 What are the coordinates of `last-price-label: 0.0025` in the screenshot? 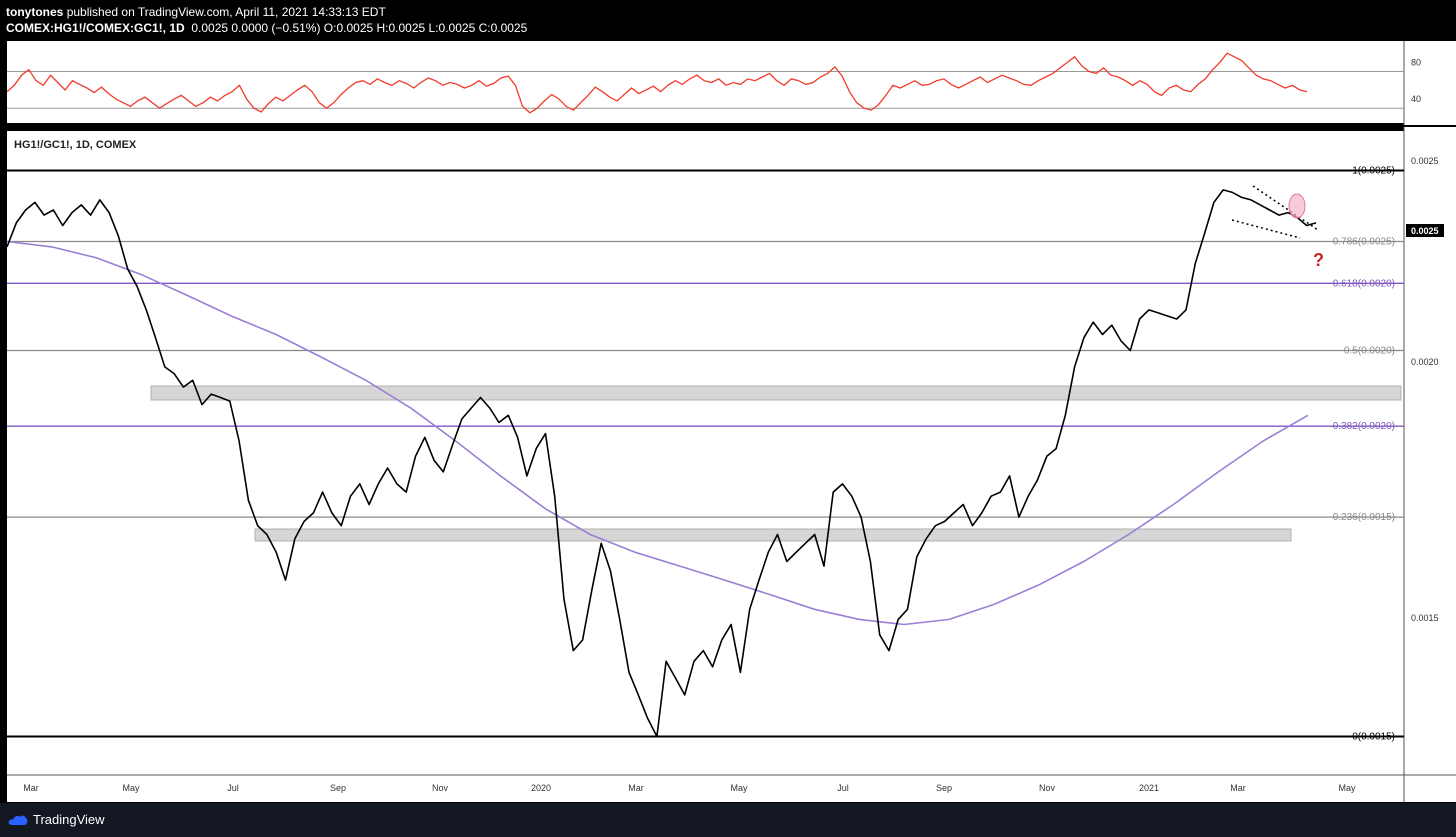 It's located at (1425, 230).